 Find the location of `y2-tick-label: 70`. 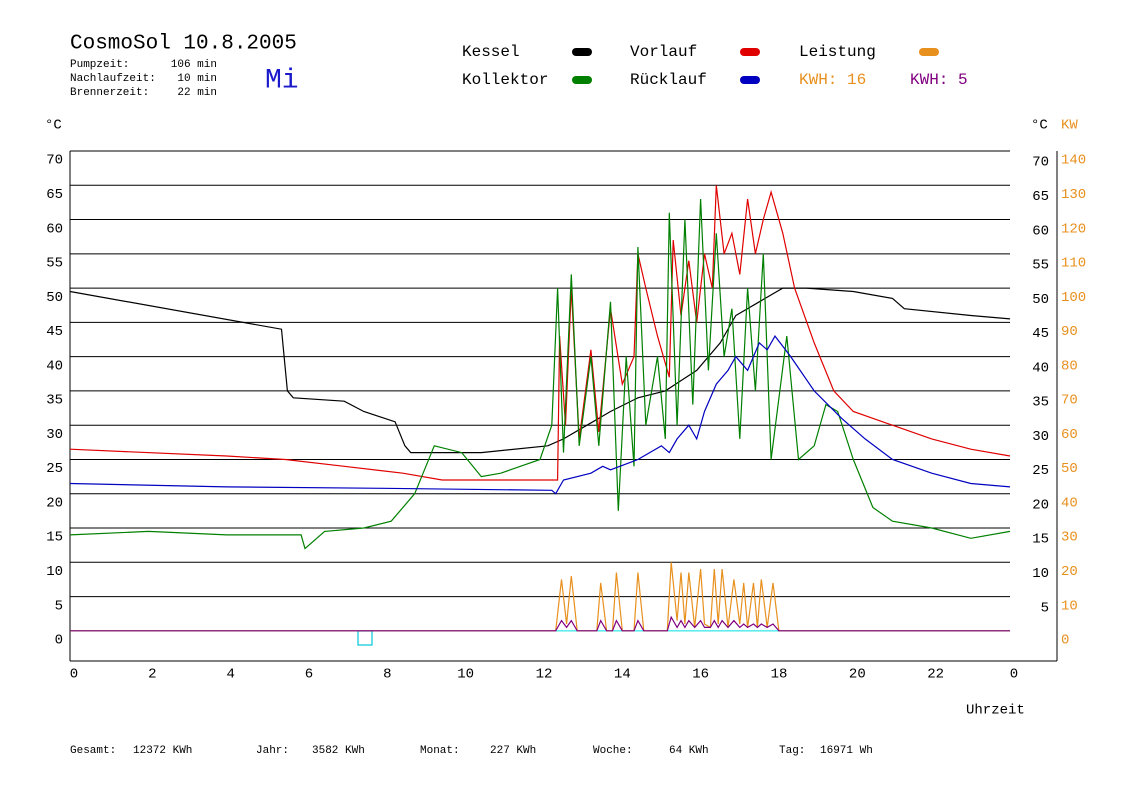

y2-tick-label: 70 is located at coordinates (1069, 401).